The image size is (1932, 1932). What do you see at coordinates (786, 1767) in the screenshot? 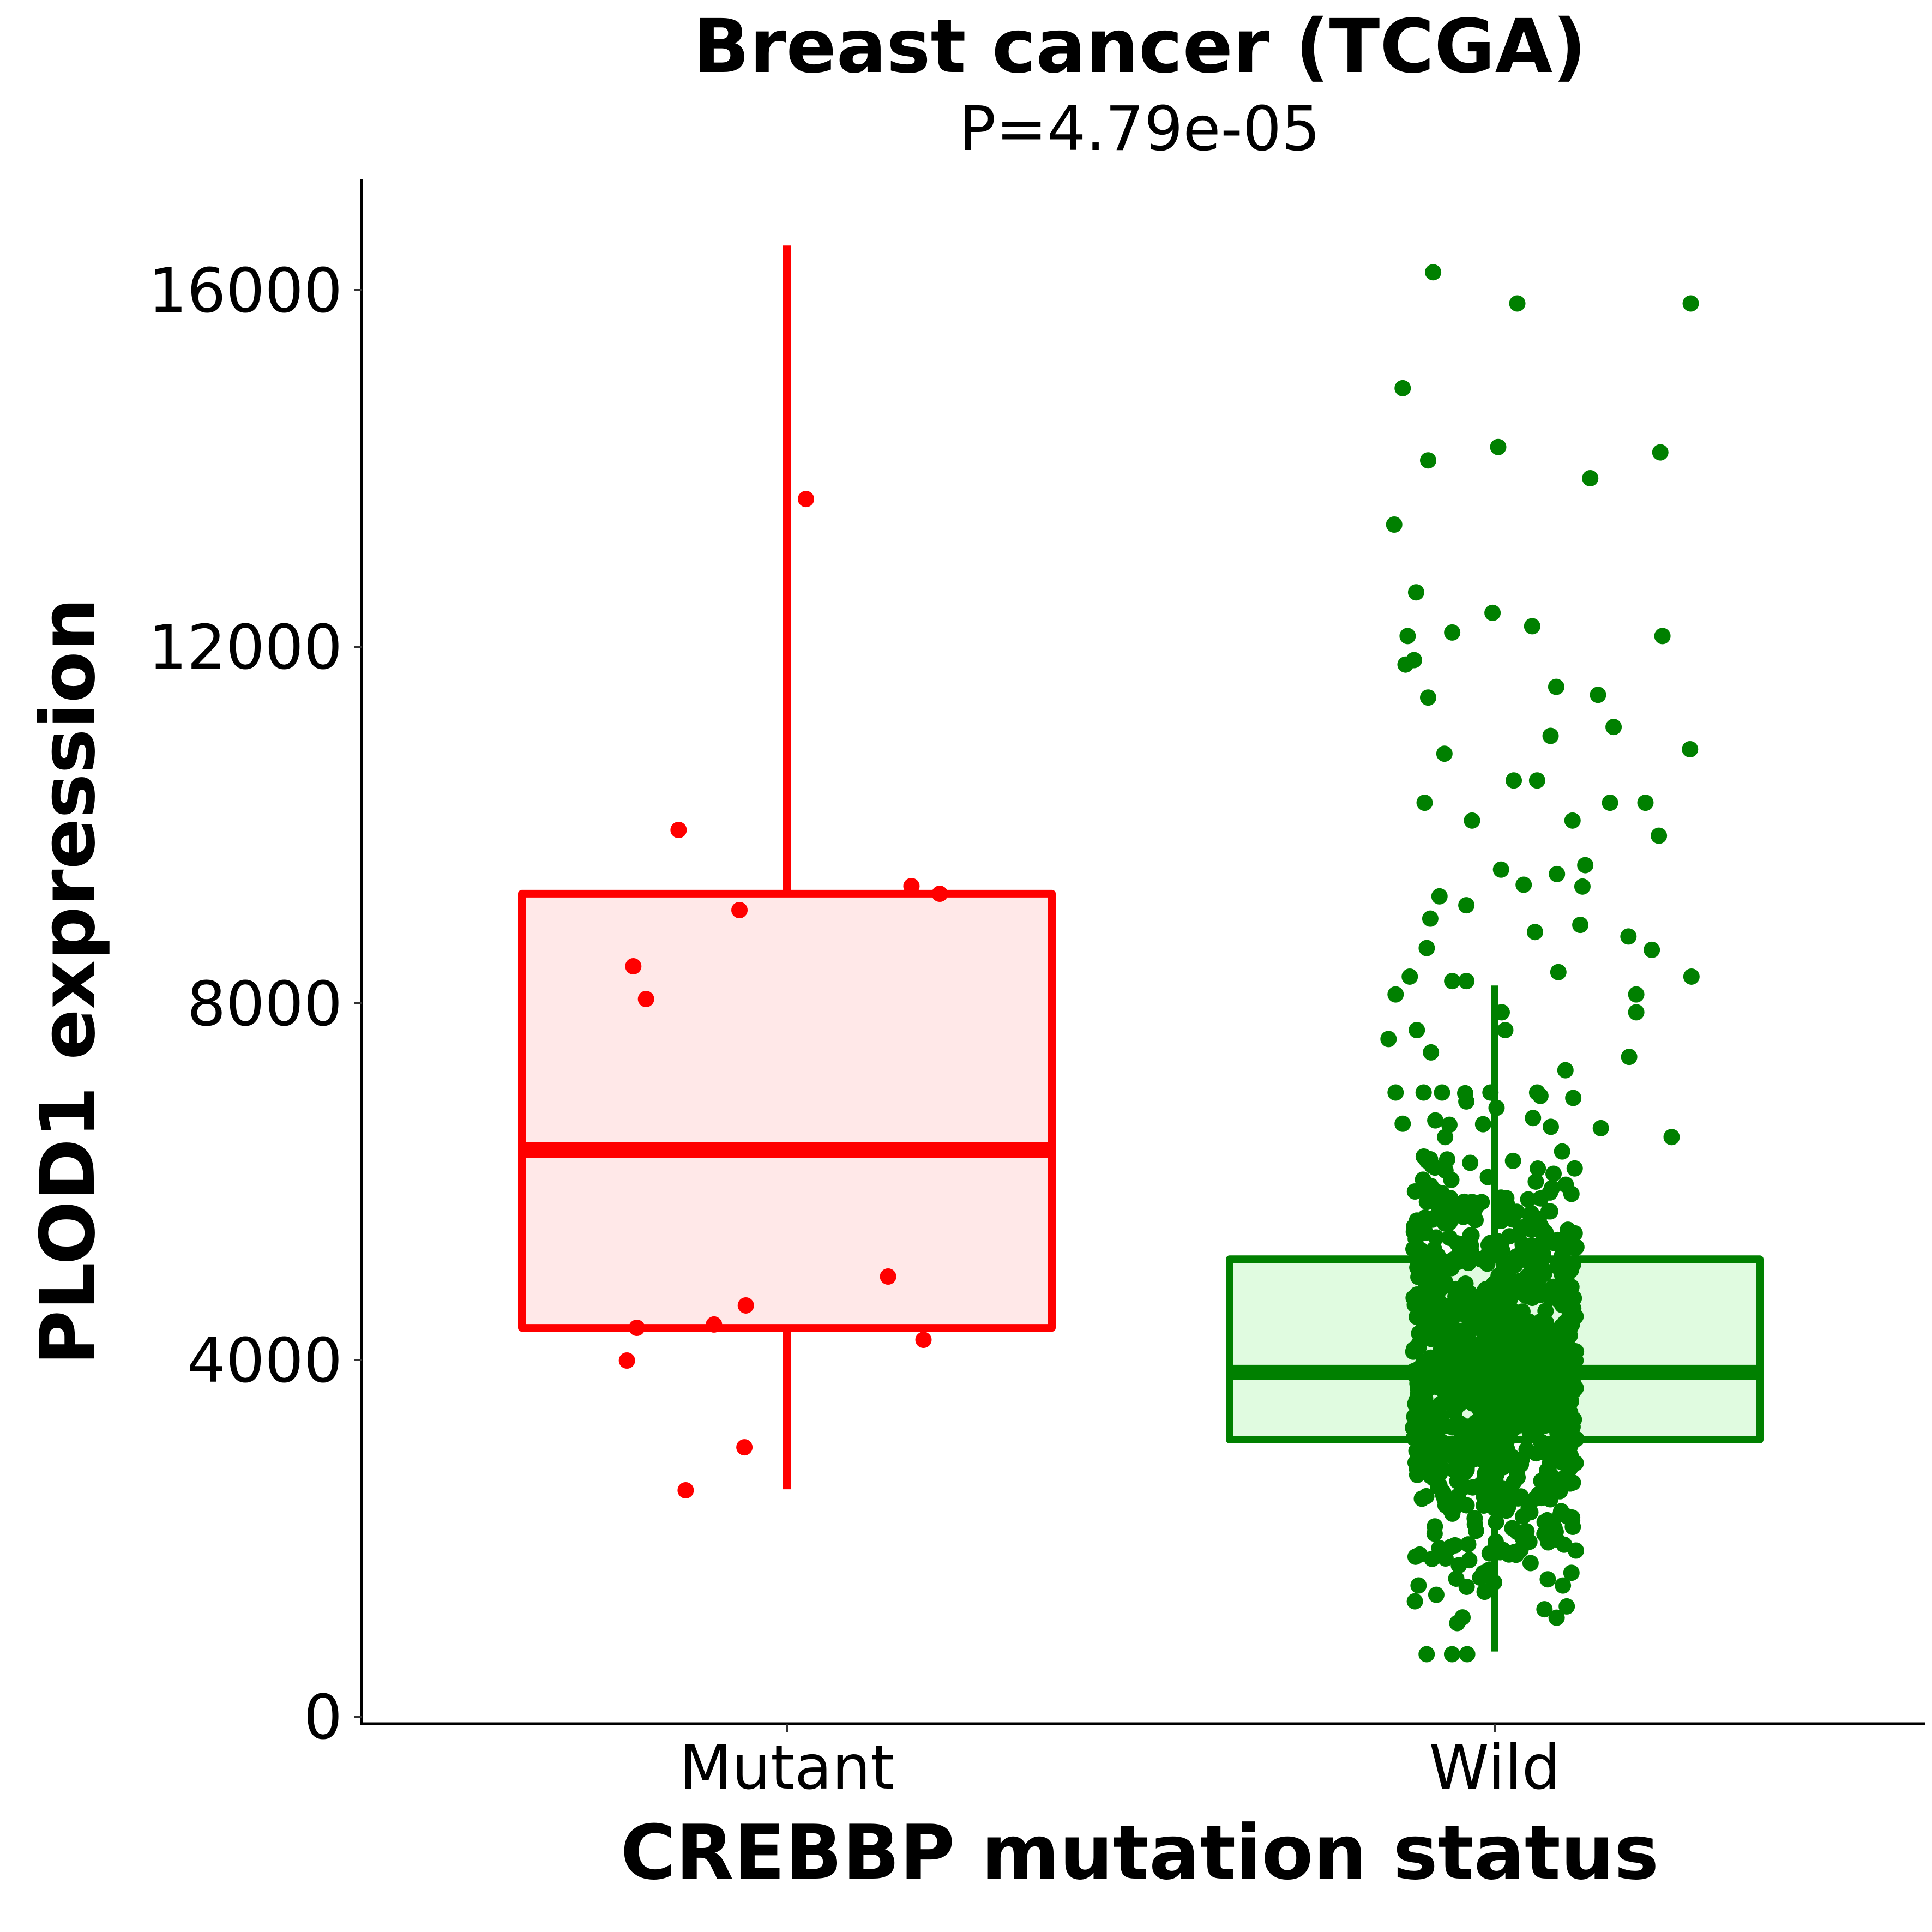
I see `x-tick-label-mutant: Mutant` at bounding box center [786, 1767].